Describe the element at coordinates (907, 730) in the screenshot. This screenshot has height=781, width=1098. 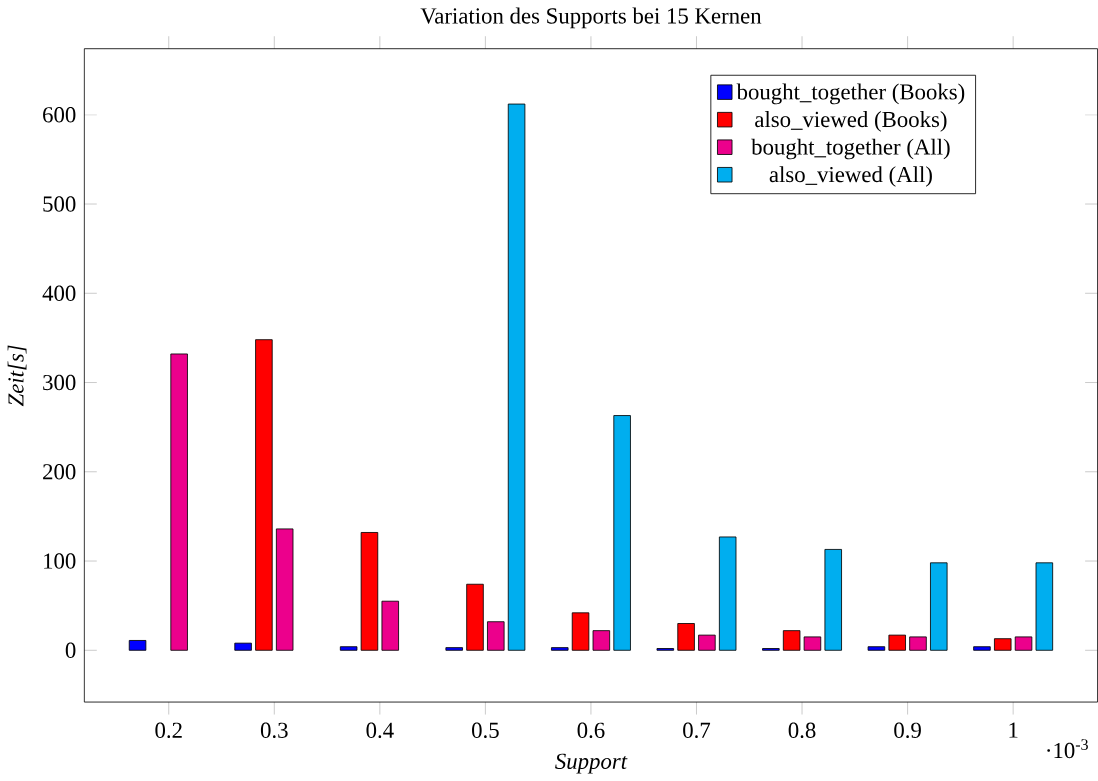
I see `x-tick-label: 0.9` at that location.